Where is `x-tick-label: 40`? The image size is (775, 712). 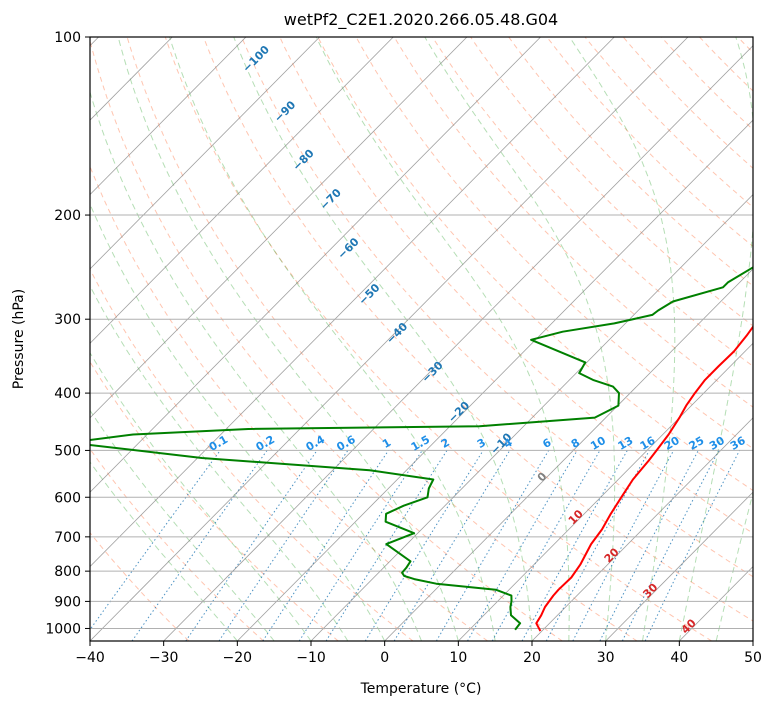 x-tick-label: 40 is located at coordinates (679, 658).